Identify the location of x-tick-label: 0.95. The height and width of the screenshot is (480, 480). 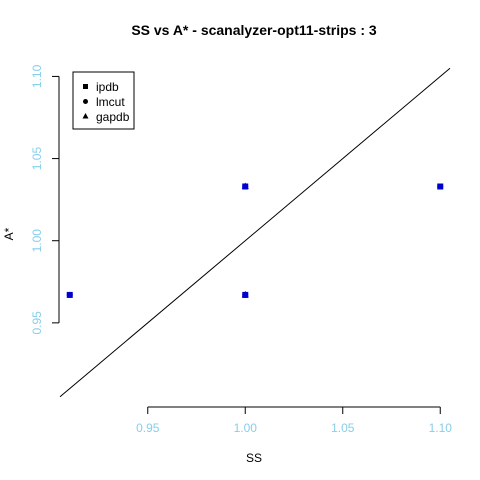
(148, 428).